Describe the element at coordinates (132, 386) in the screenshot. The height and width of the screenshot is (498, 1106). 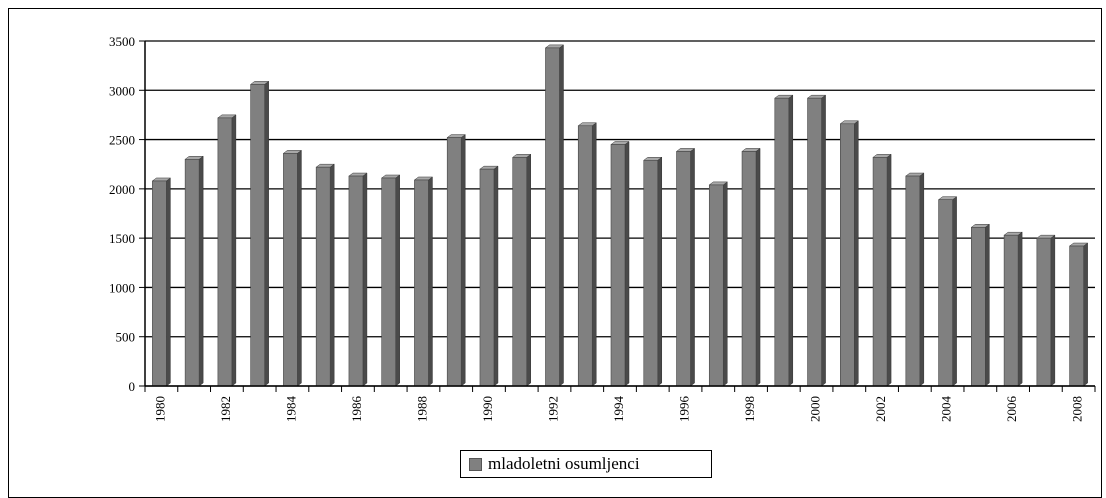
I see `y-tick-label: 0` at that location.